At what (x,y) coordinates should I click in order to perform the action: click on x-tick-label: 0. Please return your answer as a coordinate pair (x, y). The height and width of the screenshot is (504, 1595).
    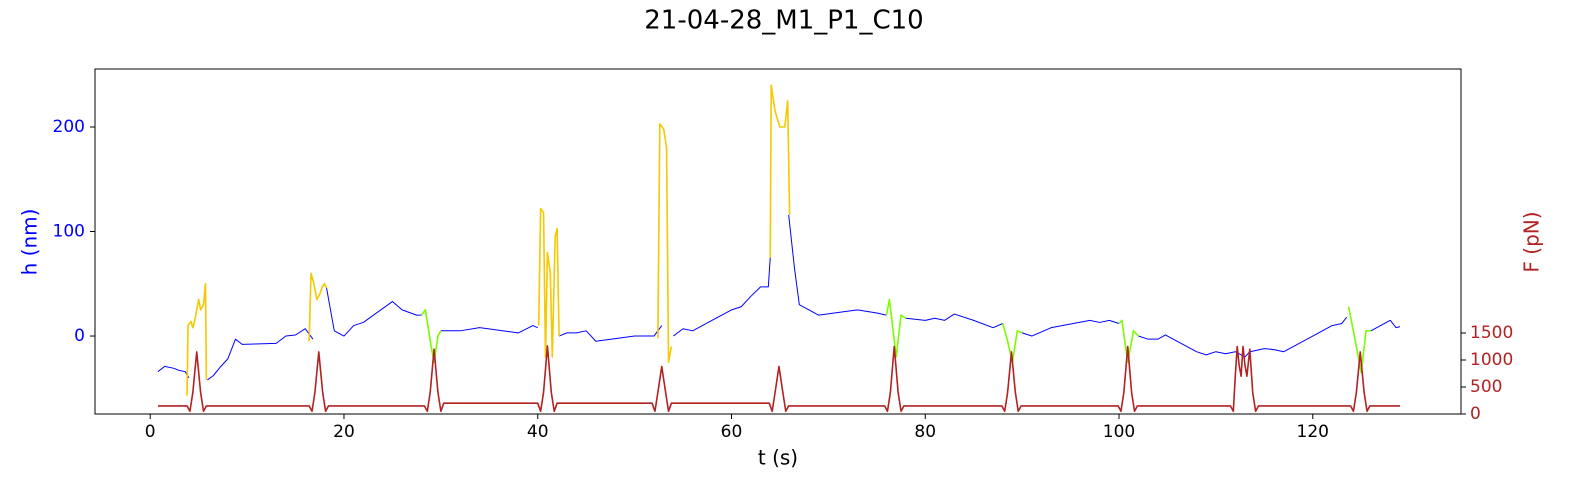
    Looking at the image, I should click on (150, 432).